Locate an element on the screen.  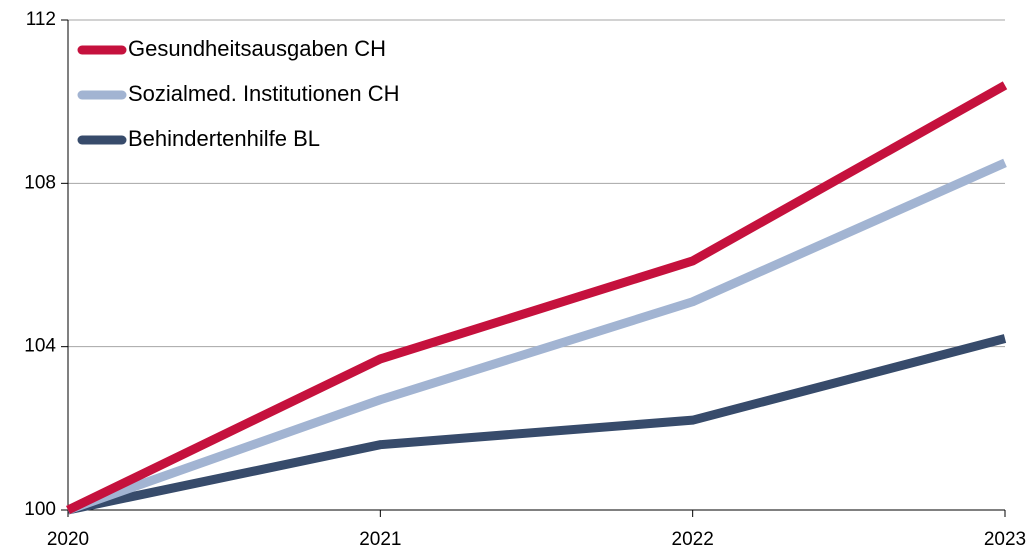
legend-label: Sozialmed. Institutionen CH is located at coordinates (263, 93).